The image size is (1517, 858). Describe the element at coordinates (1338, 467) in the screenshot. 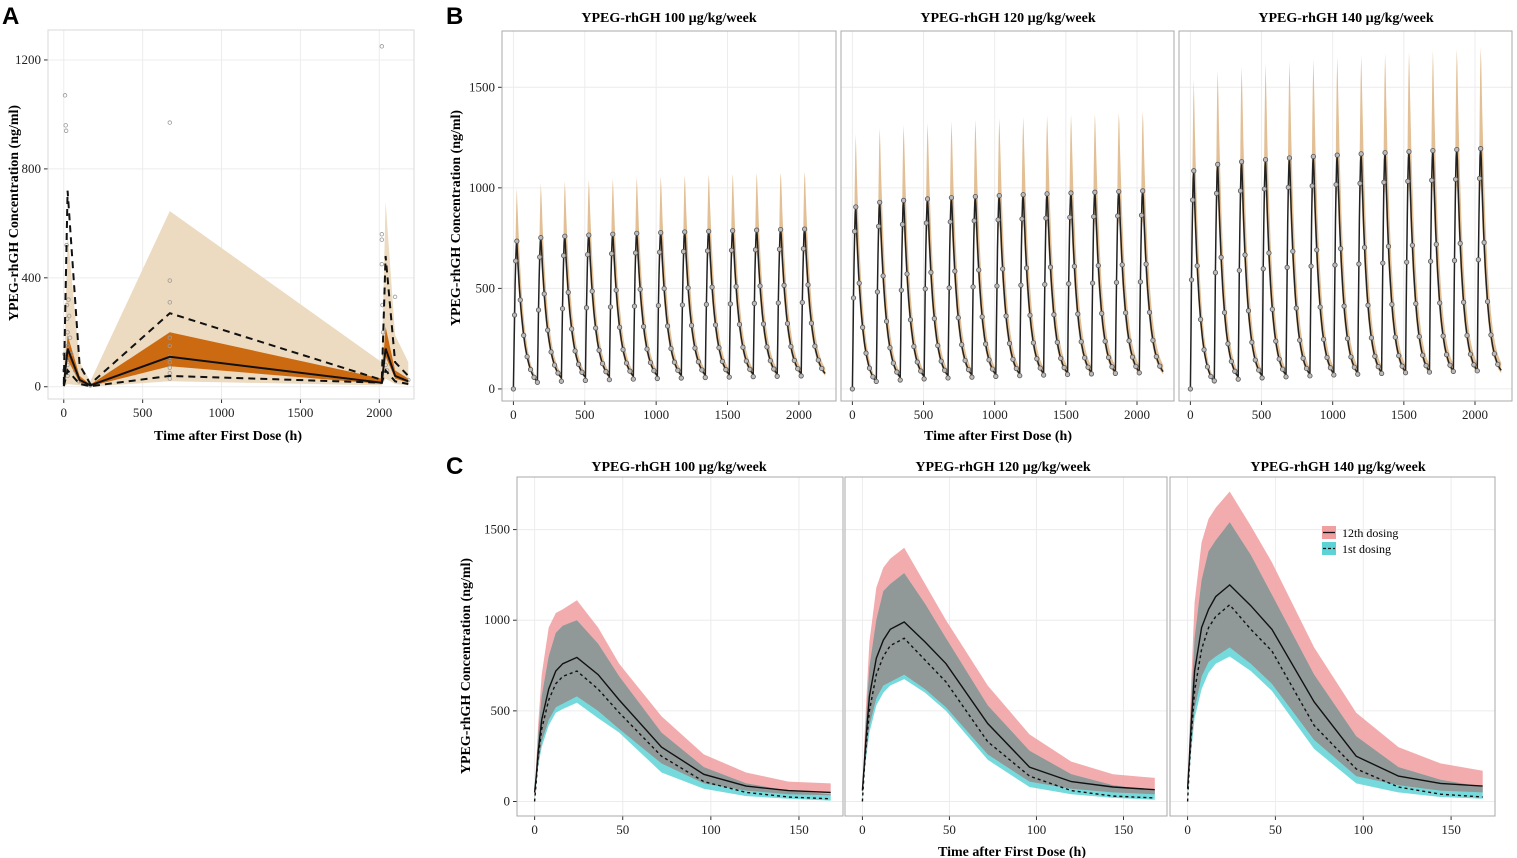

I see `panel-c-title-140: YPEG-rhGH 140 µg/kg/week` at that location.